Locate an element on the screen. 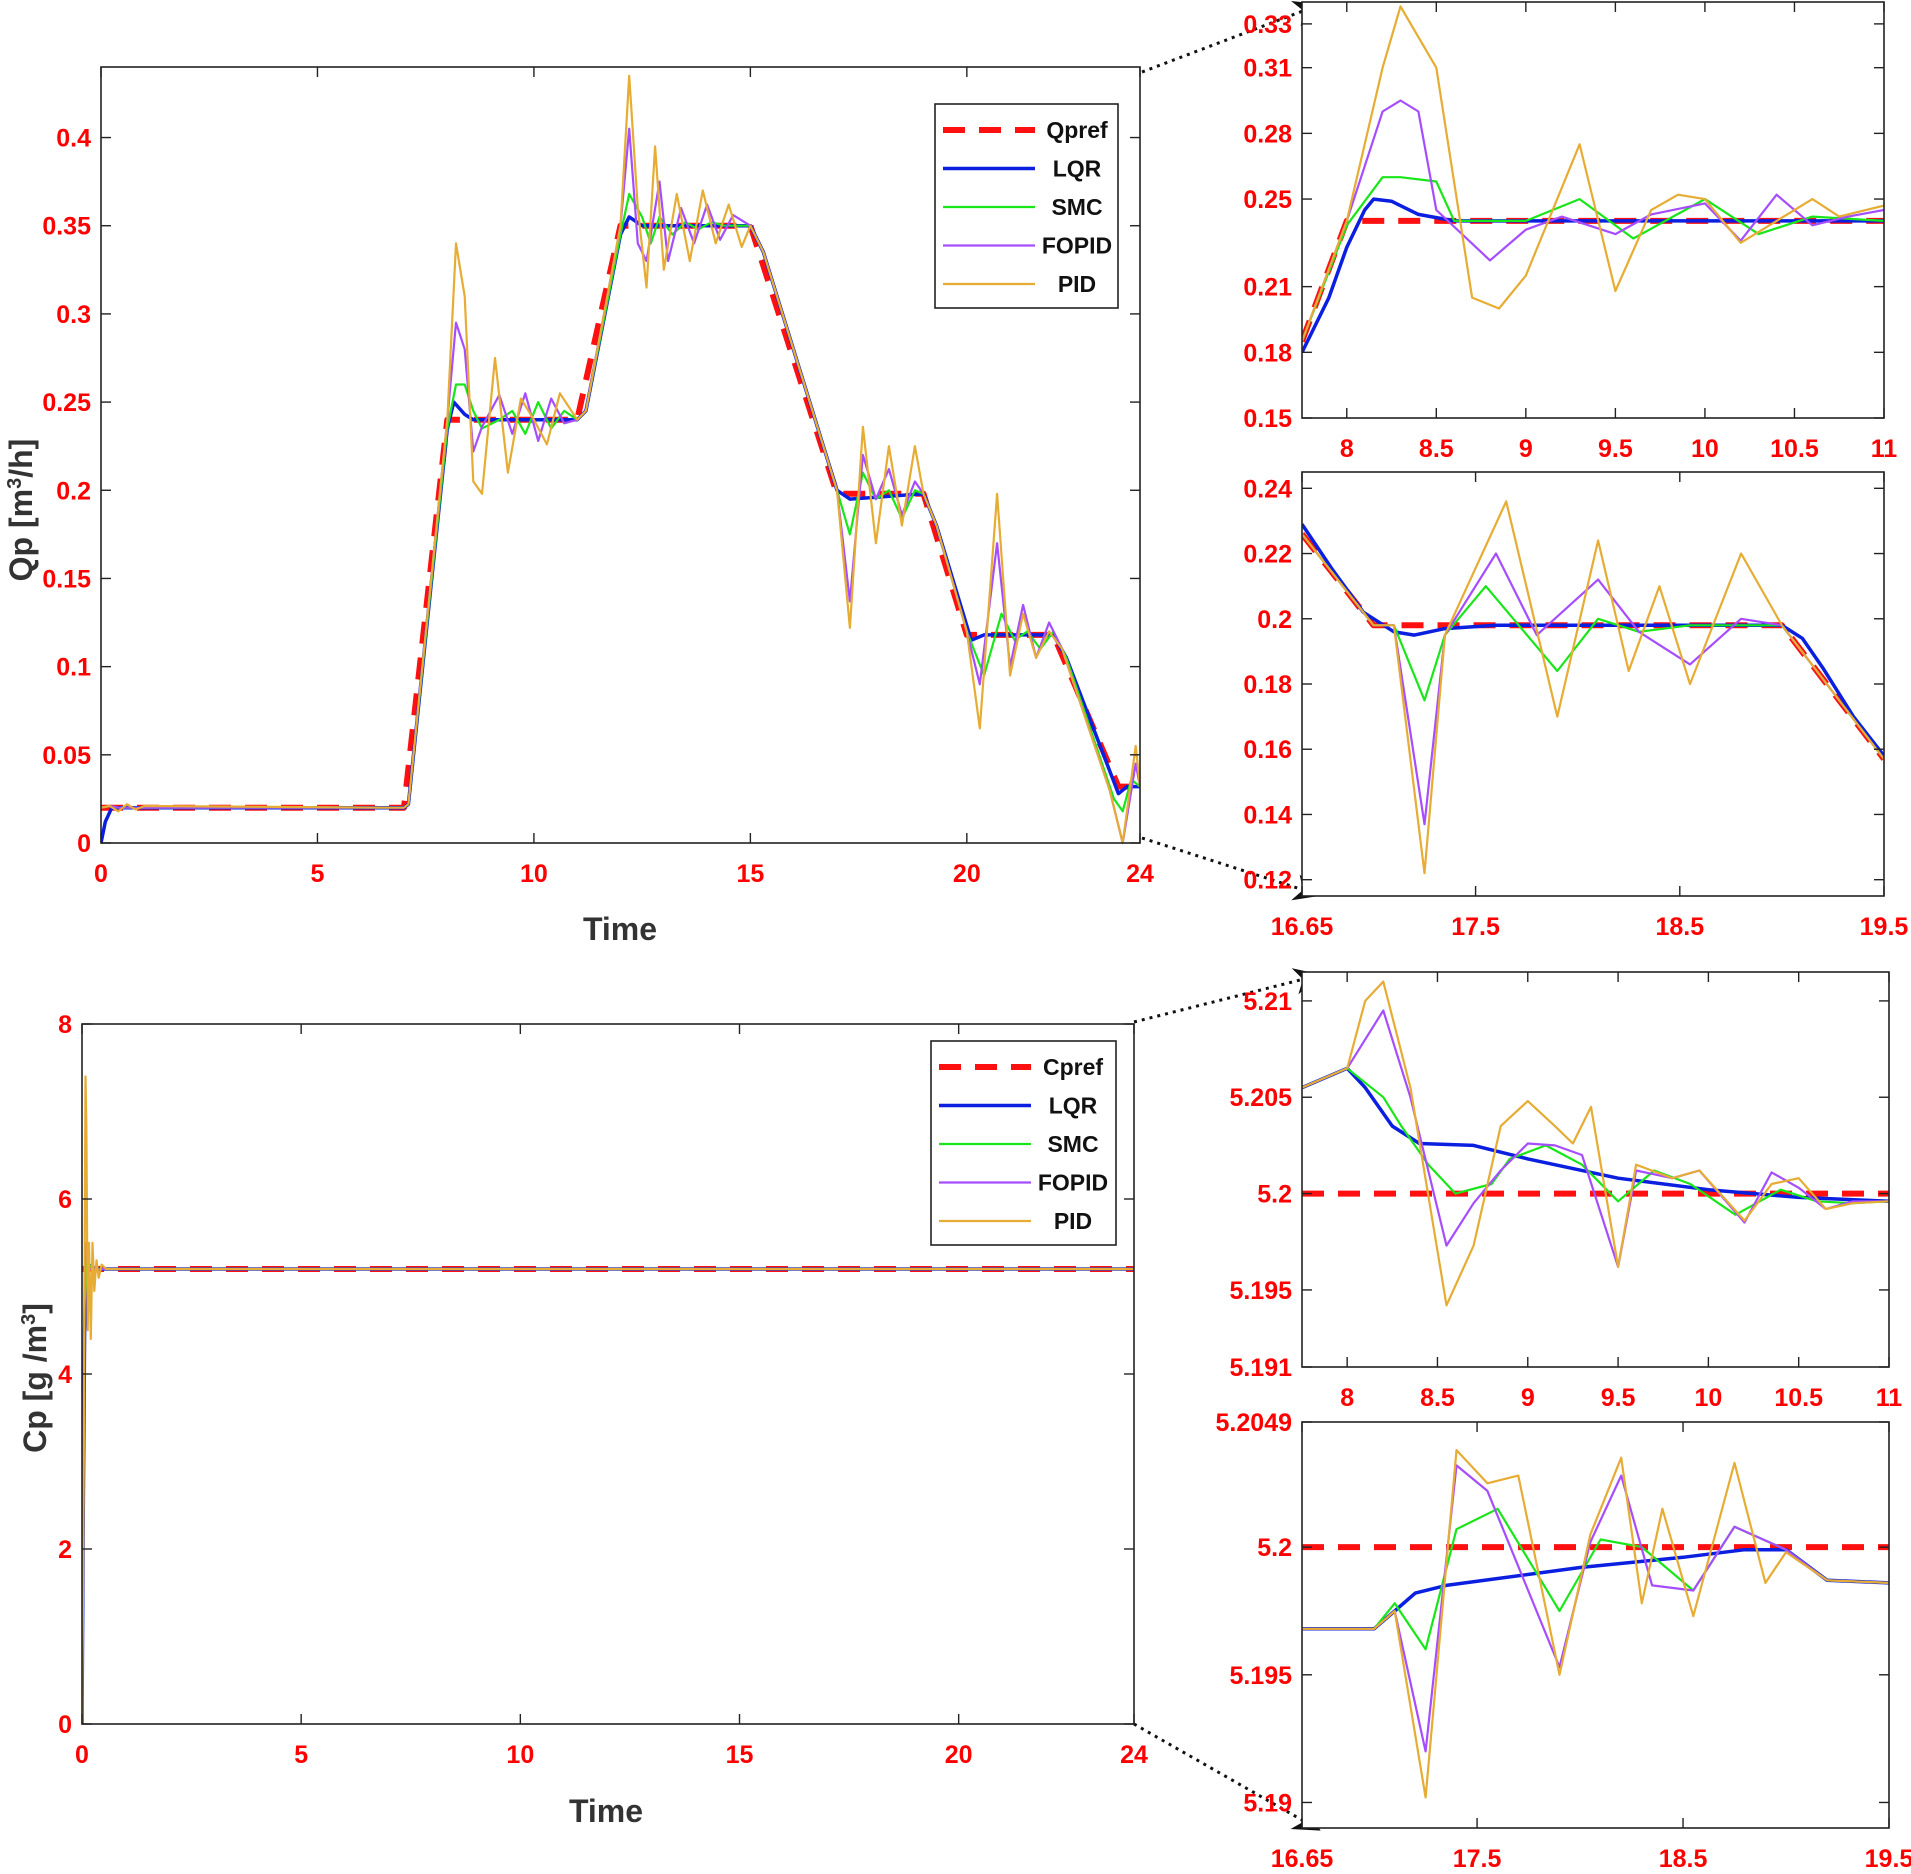 The height and width of the screenshot is (1874, 1911). cp-zoom1-plot-area: 8 8.5 9 9.5 10 10.5 11 5.191 5.195 5.2 5.205 5.21 is located at coordinates (1565, 1191).